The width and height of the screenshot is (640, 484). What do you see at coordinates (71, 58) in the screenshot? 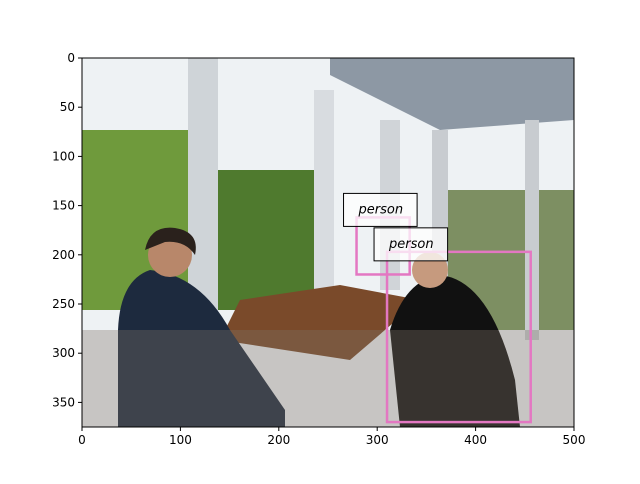
I see `y-tick-label: 0` at bounding box center [71, 58].